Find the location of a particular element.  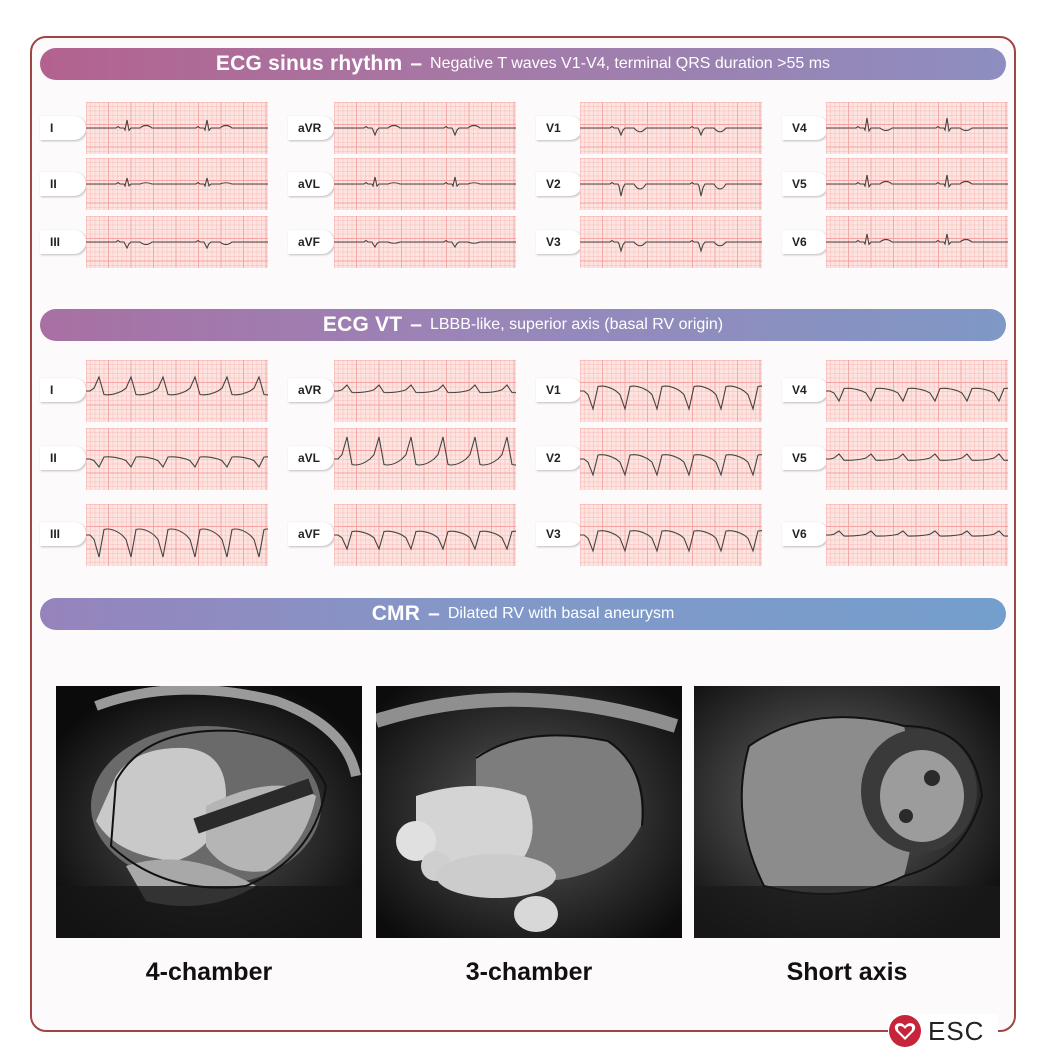

cmr-dash: – is located at coordinates (434, 613).